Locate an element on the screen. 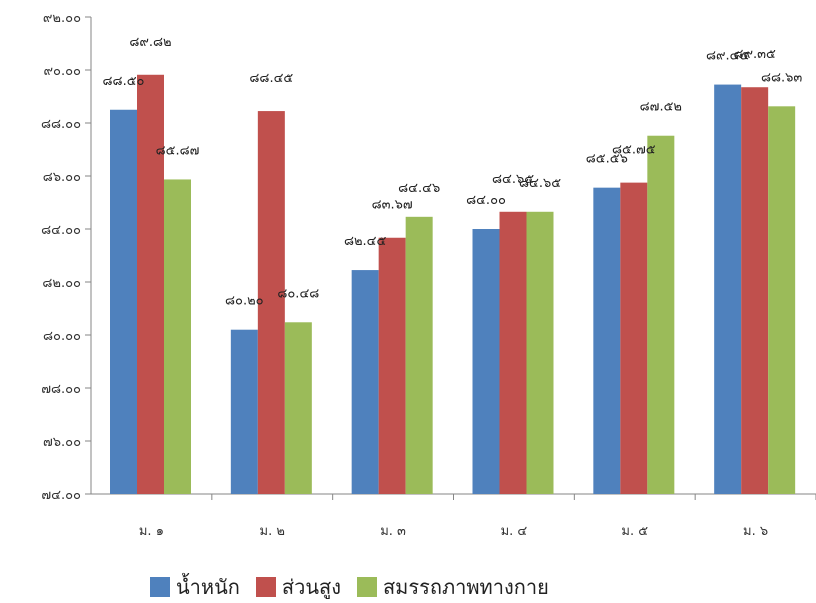  legend-item-height: ส่วนสูง is located at coordinates (298, 587).